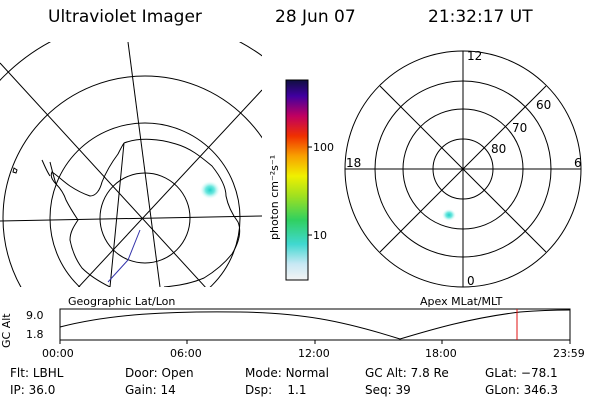  I want to click on x-tick-label: 18:00, so click(441, 353).